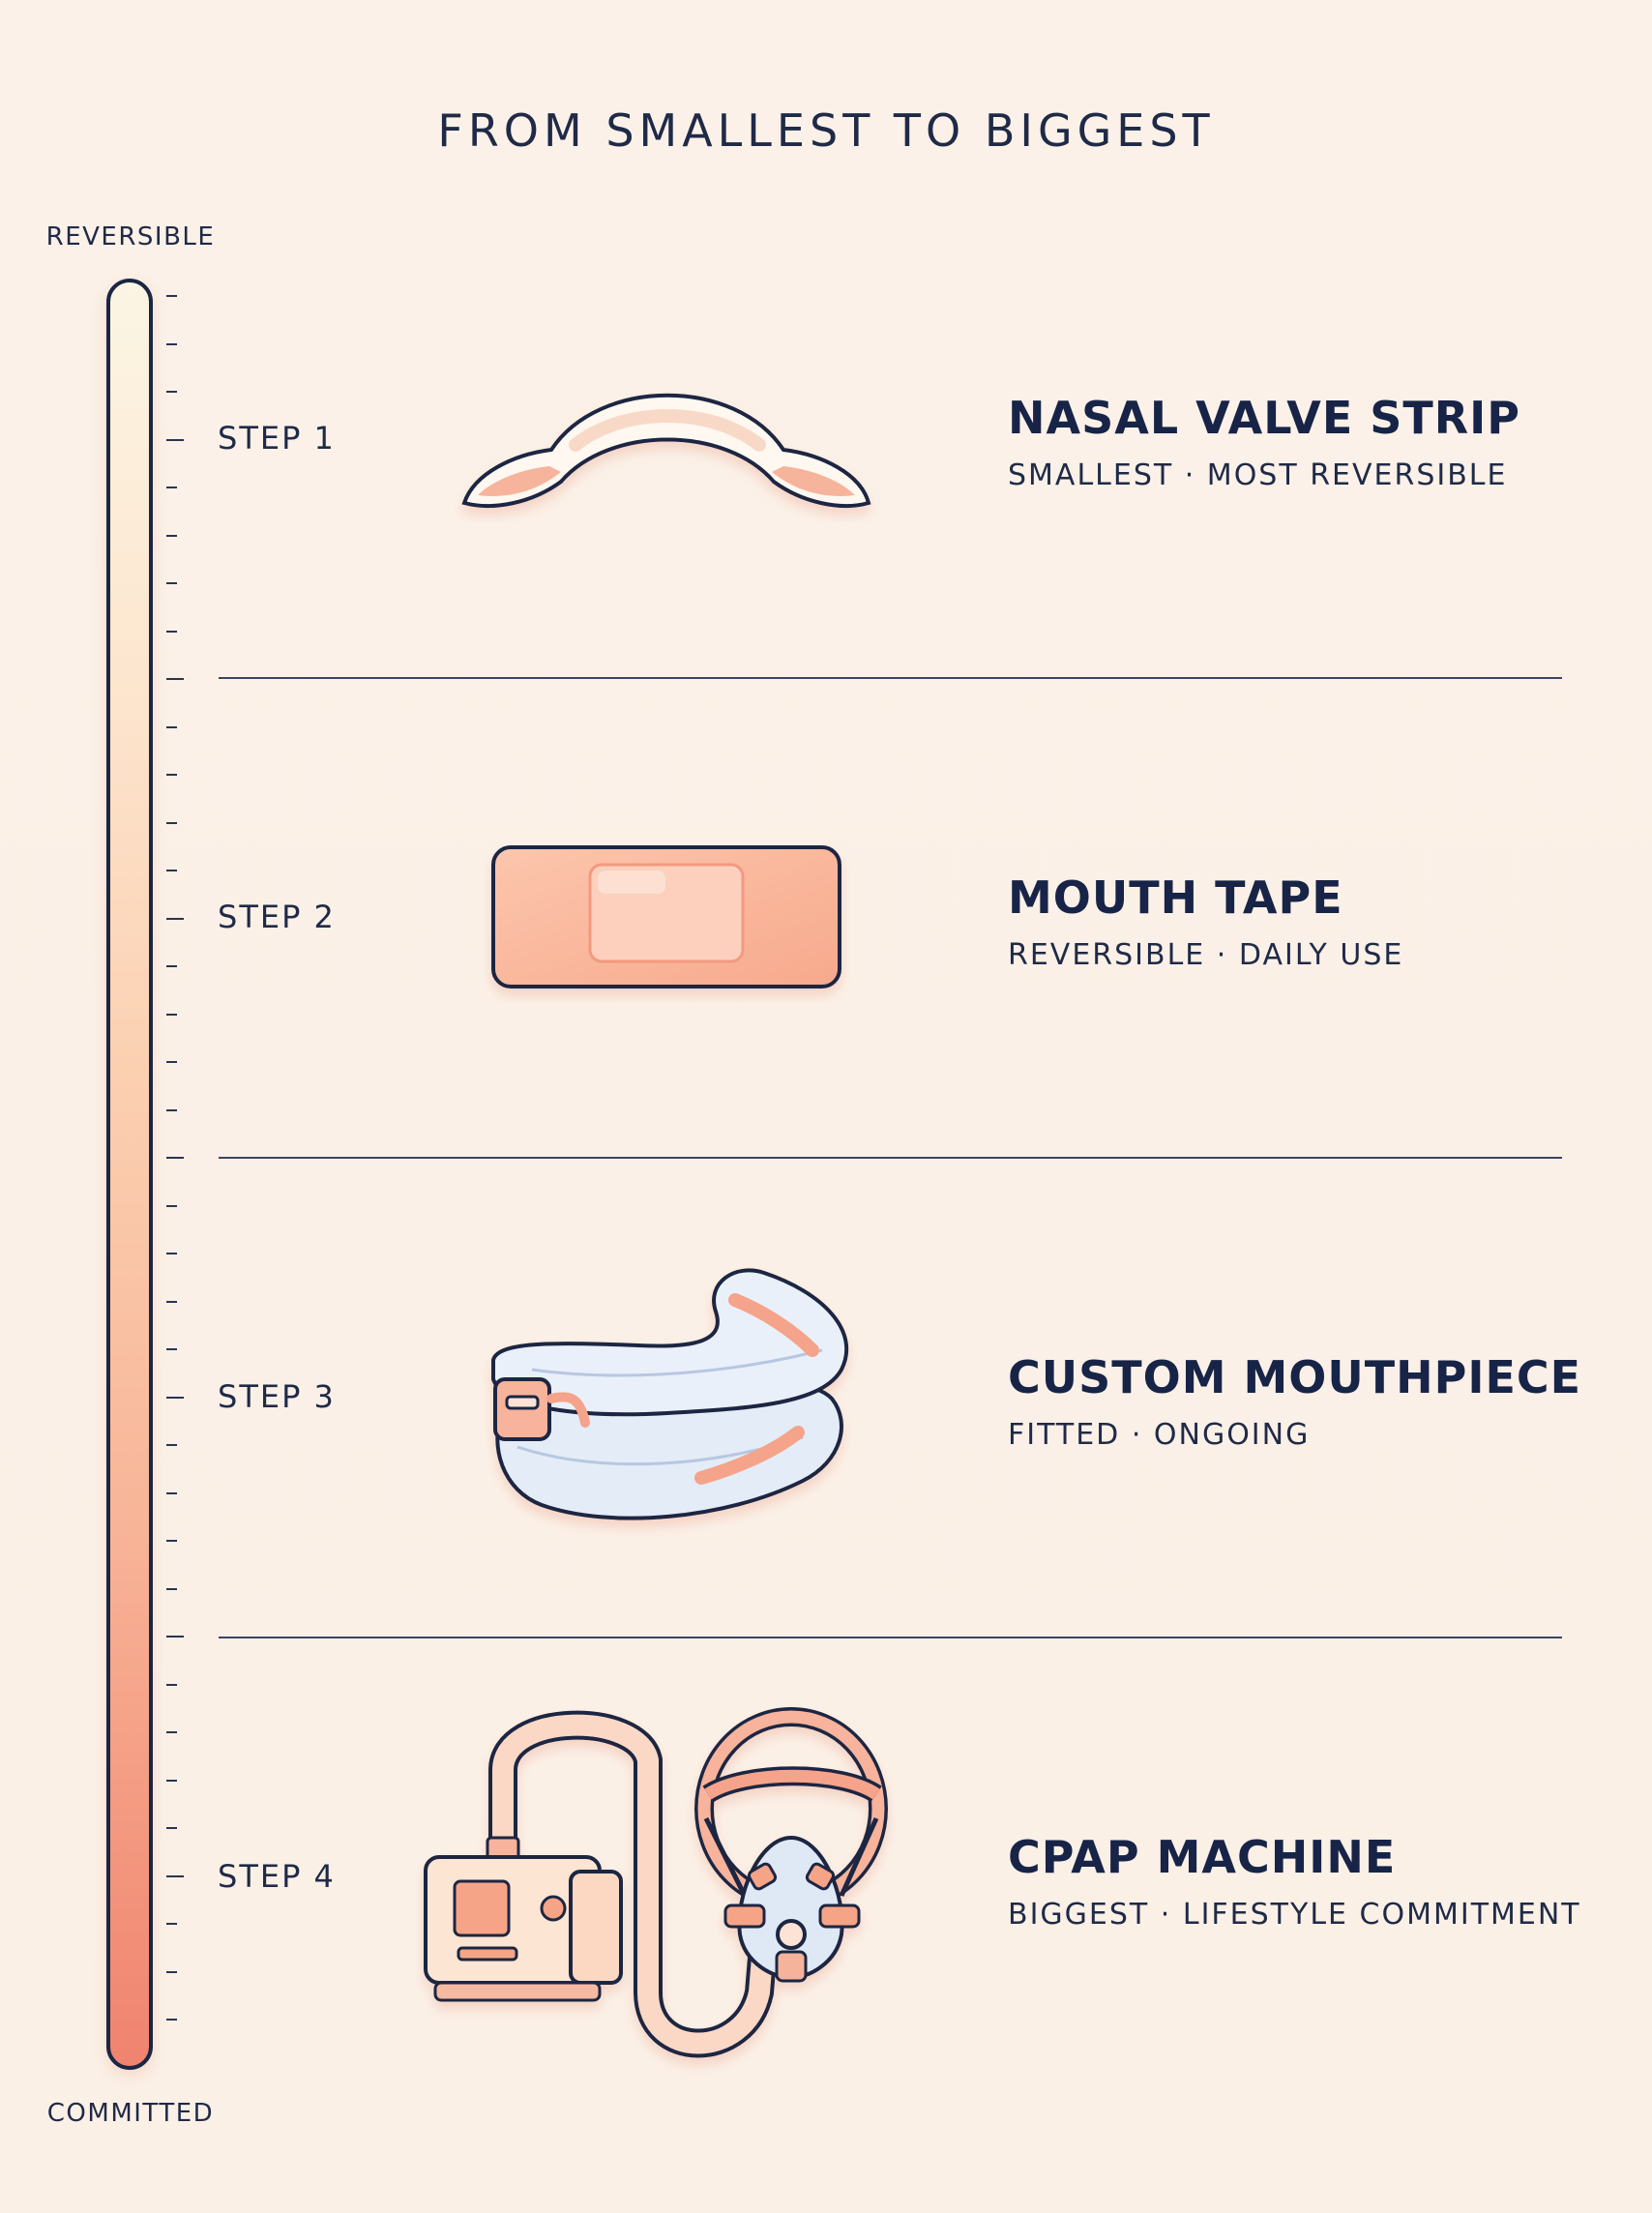 The width and height of the screenshot is (1652, 2213). What do you see at coordinates (1264, 418) in the screenshot?
I see `step-1-name: NASAL VALVE STRIP` at bounding box center [1264, 418].